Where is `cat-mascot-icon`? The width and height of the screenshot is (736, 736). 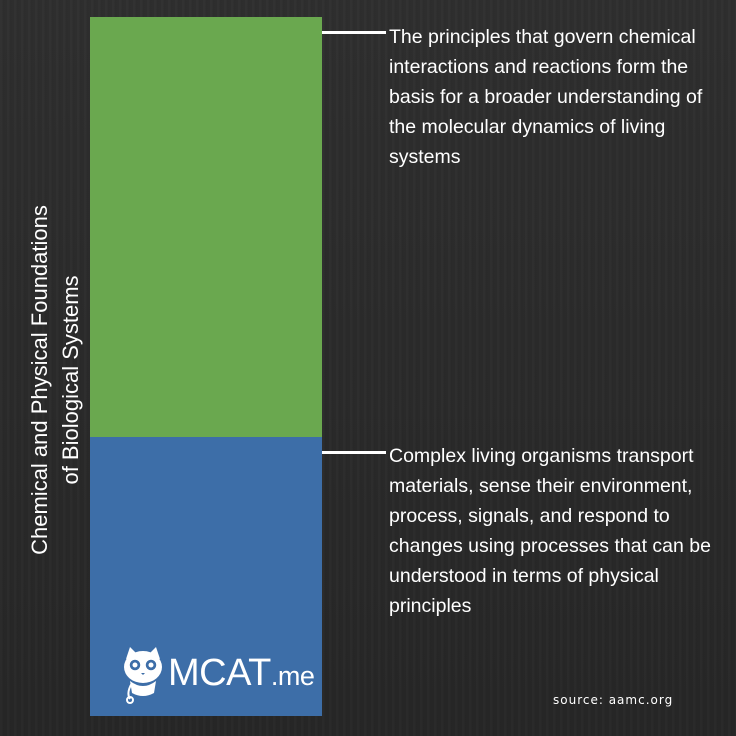 cat-mascot-icon is located at coordinates (143, 675).